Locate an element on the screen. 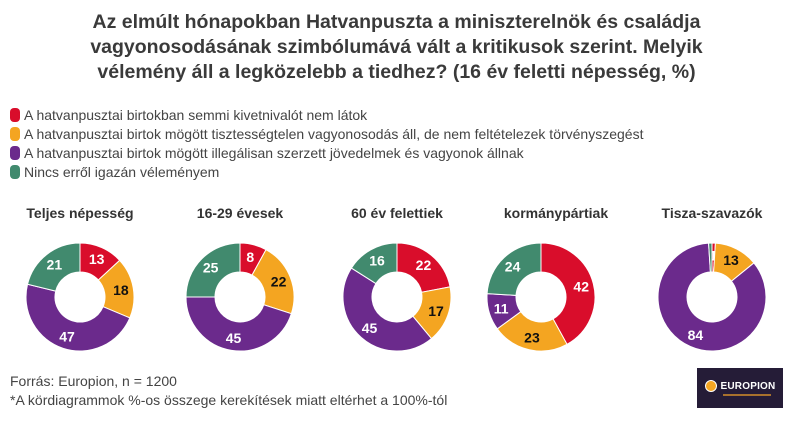 This screenshot has height=421, width=793. slice-label: 24 is located at coordinates (513, 267).